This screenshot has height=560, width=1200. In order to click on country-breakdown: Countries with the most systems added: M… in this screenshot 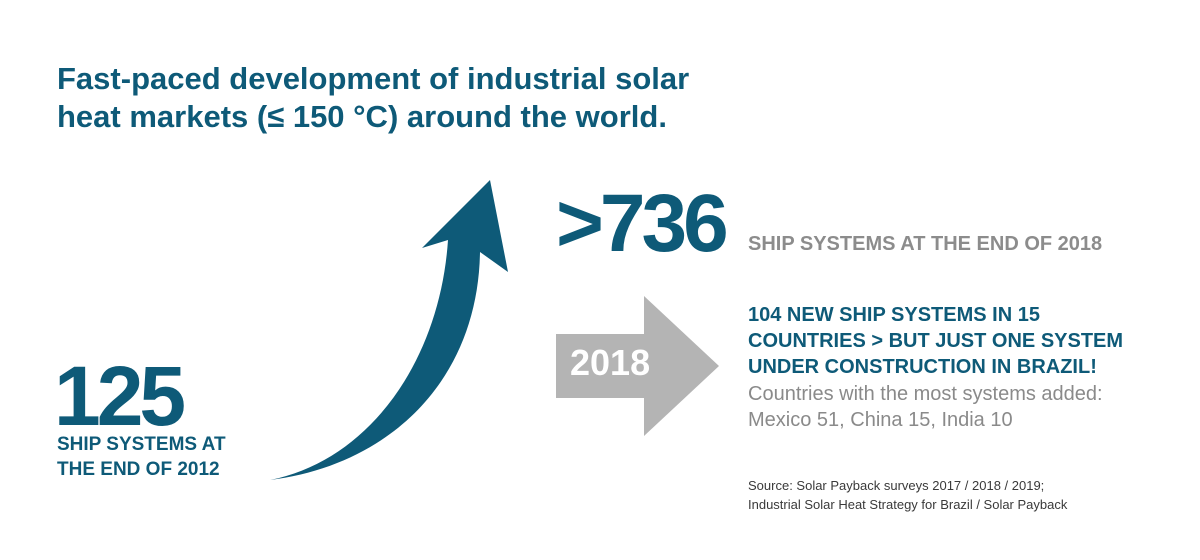, I will do `click(925, 407)`.